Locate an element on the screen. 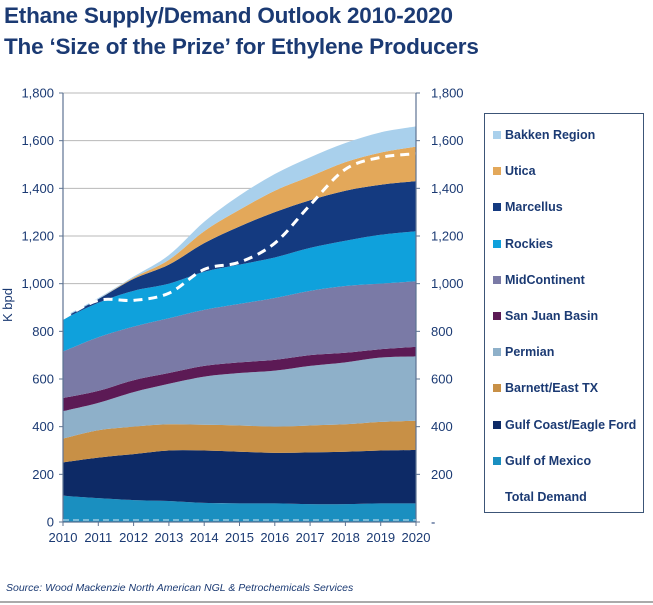  y-tick-label-right: 1,800 is located at coordinates (447, 93).